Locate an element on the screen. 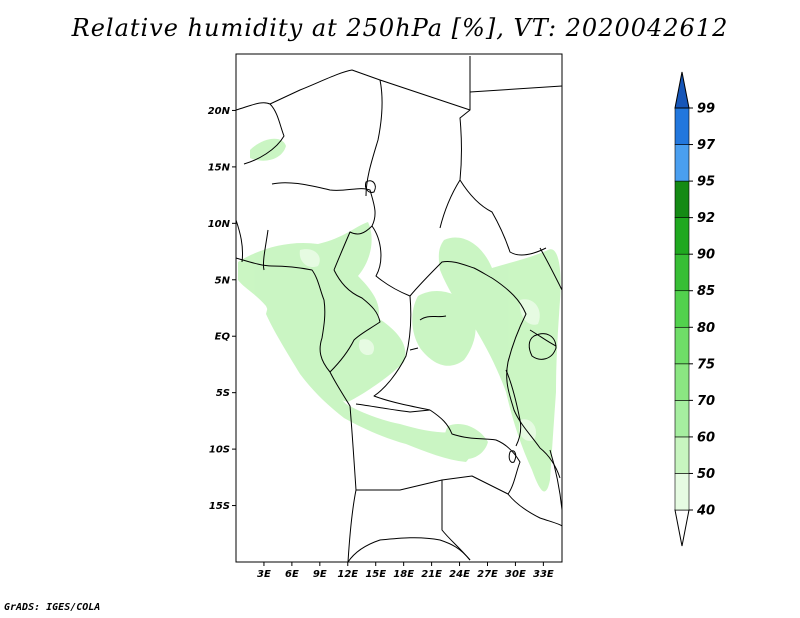  colorbar-upper-triangle is located at coordinates (682, 90).